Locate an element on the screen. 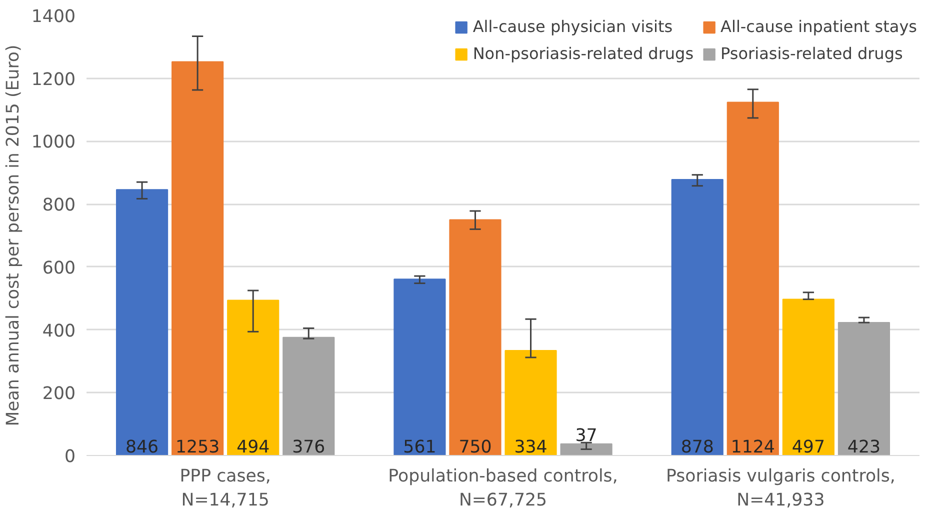  data-label: 846 is located at coordinates (142, 447).